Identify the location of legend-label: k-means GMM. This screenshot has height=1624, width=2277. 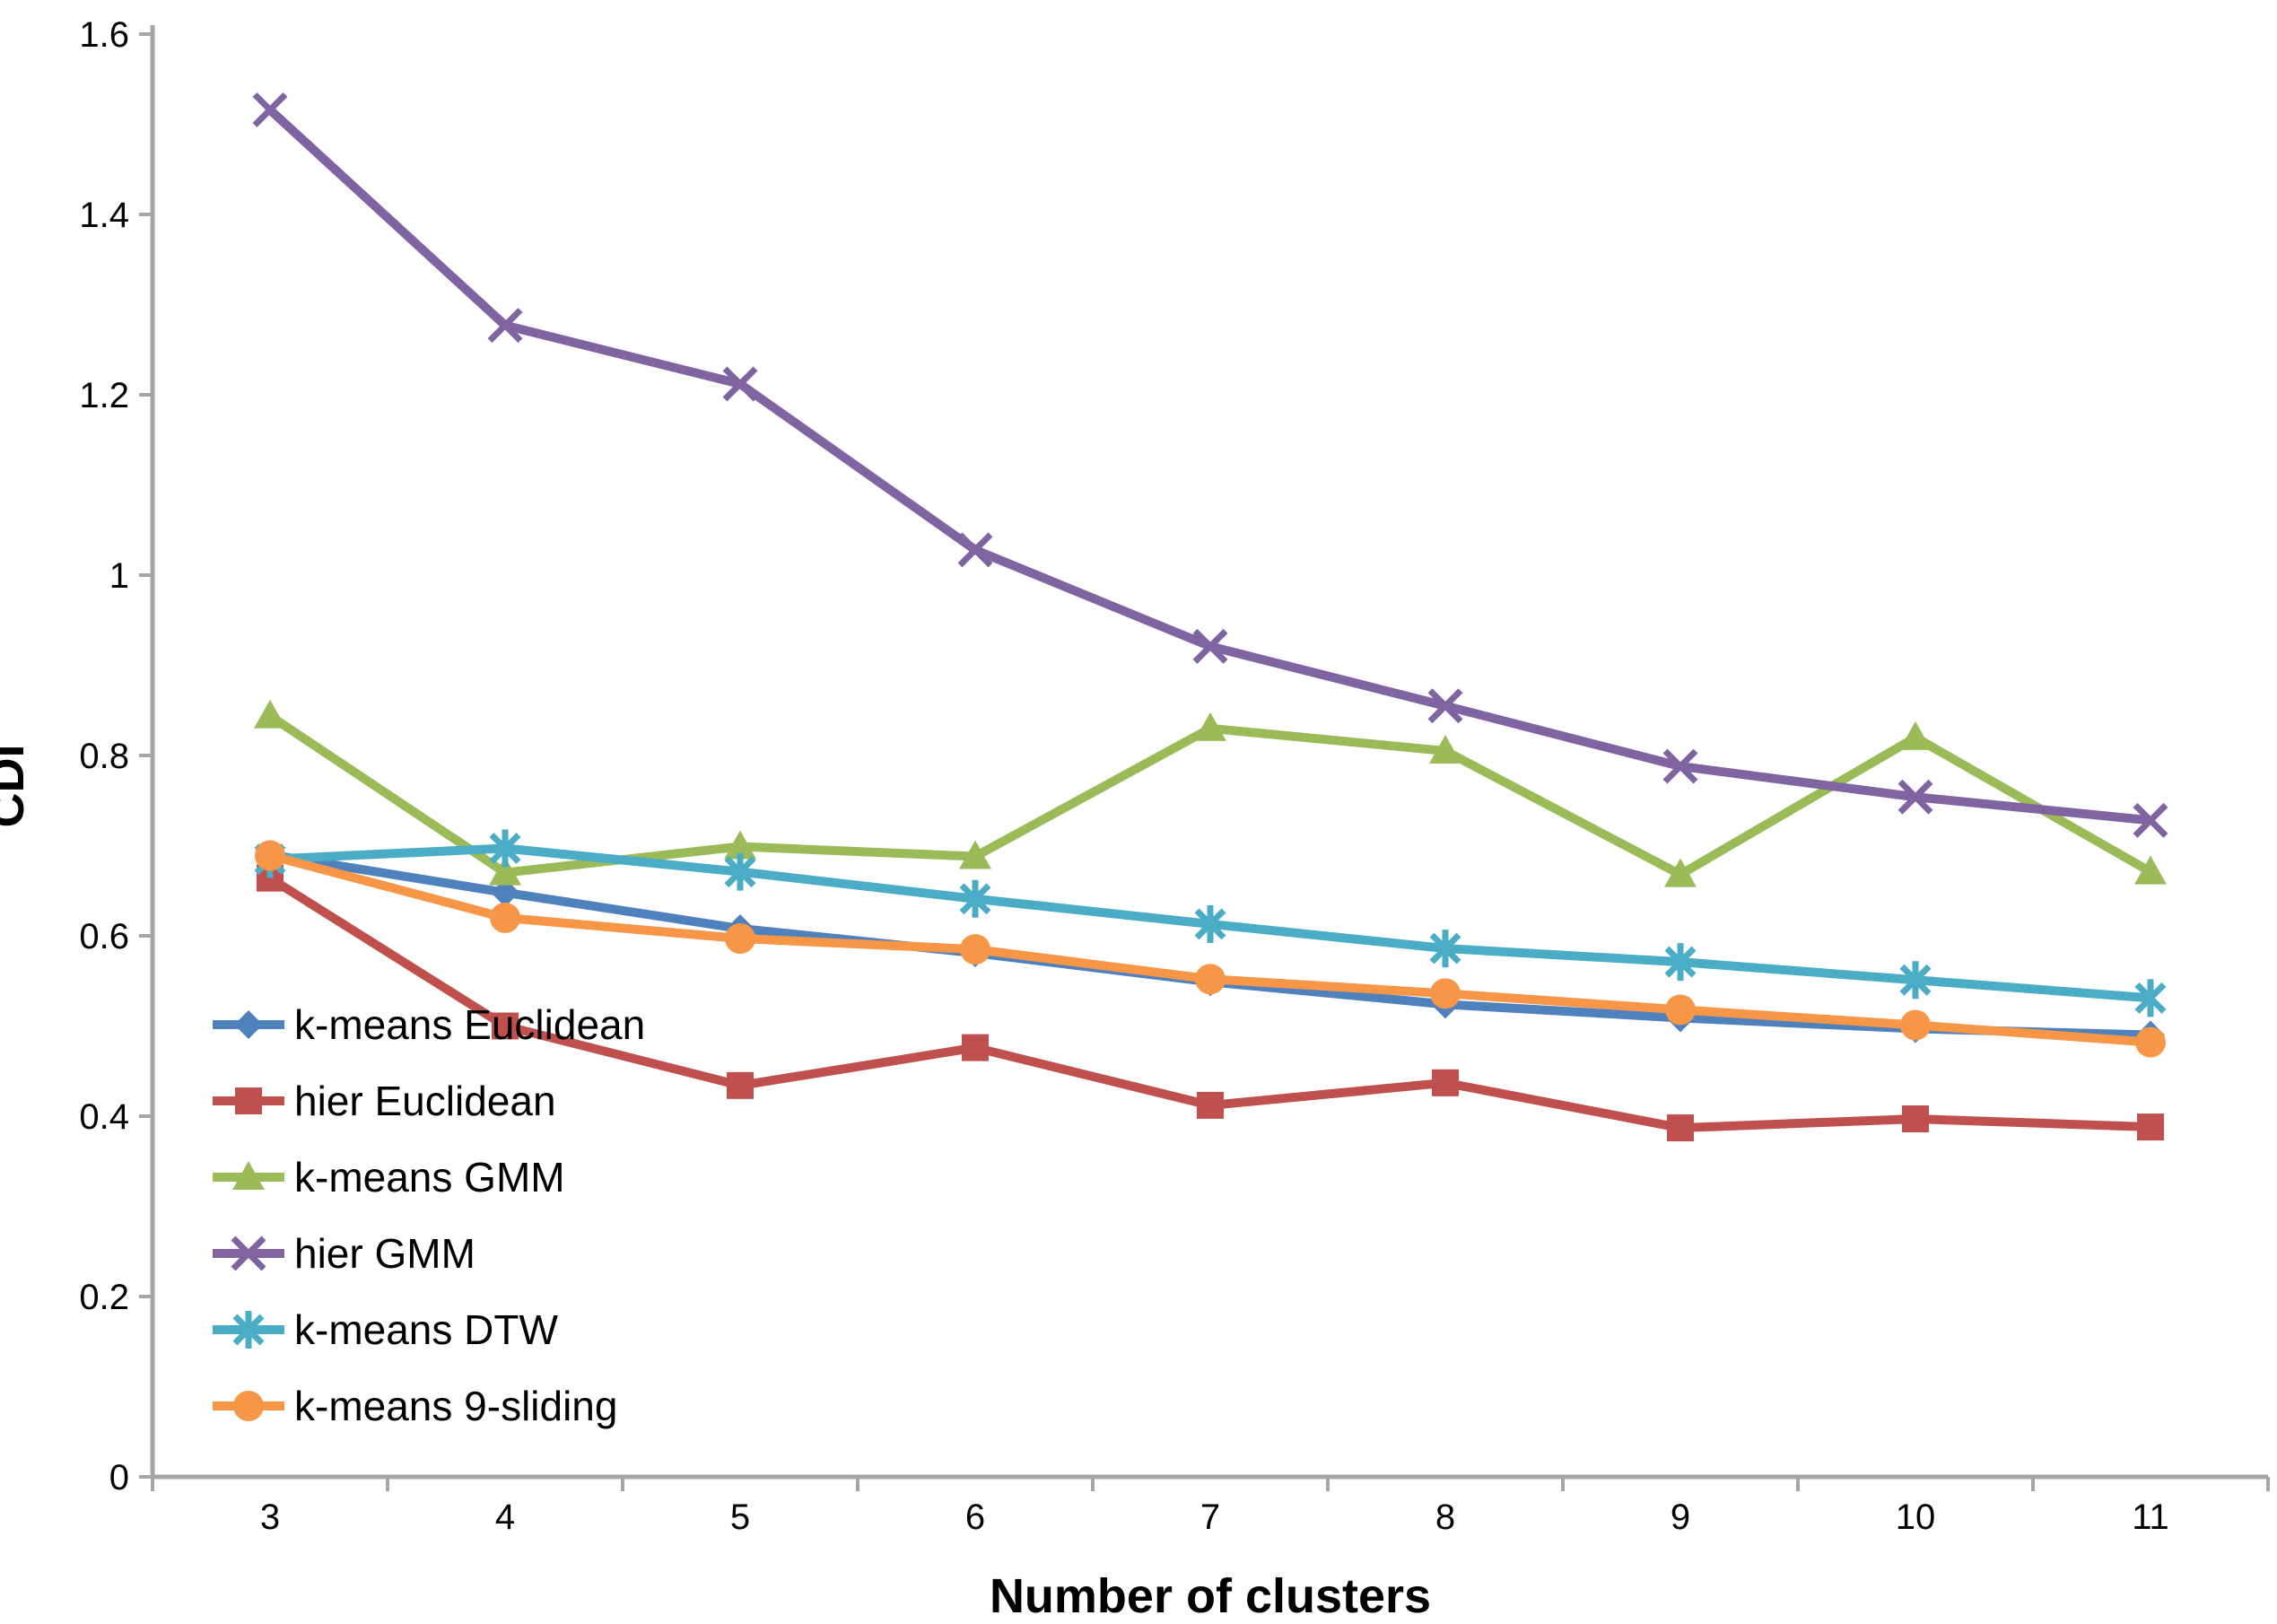
(429, 1177).